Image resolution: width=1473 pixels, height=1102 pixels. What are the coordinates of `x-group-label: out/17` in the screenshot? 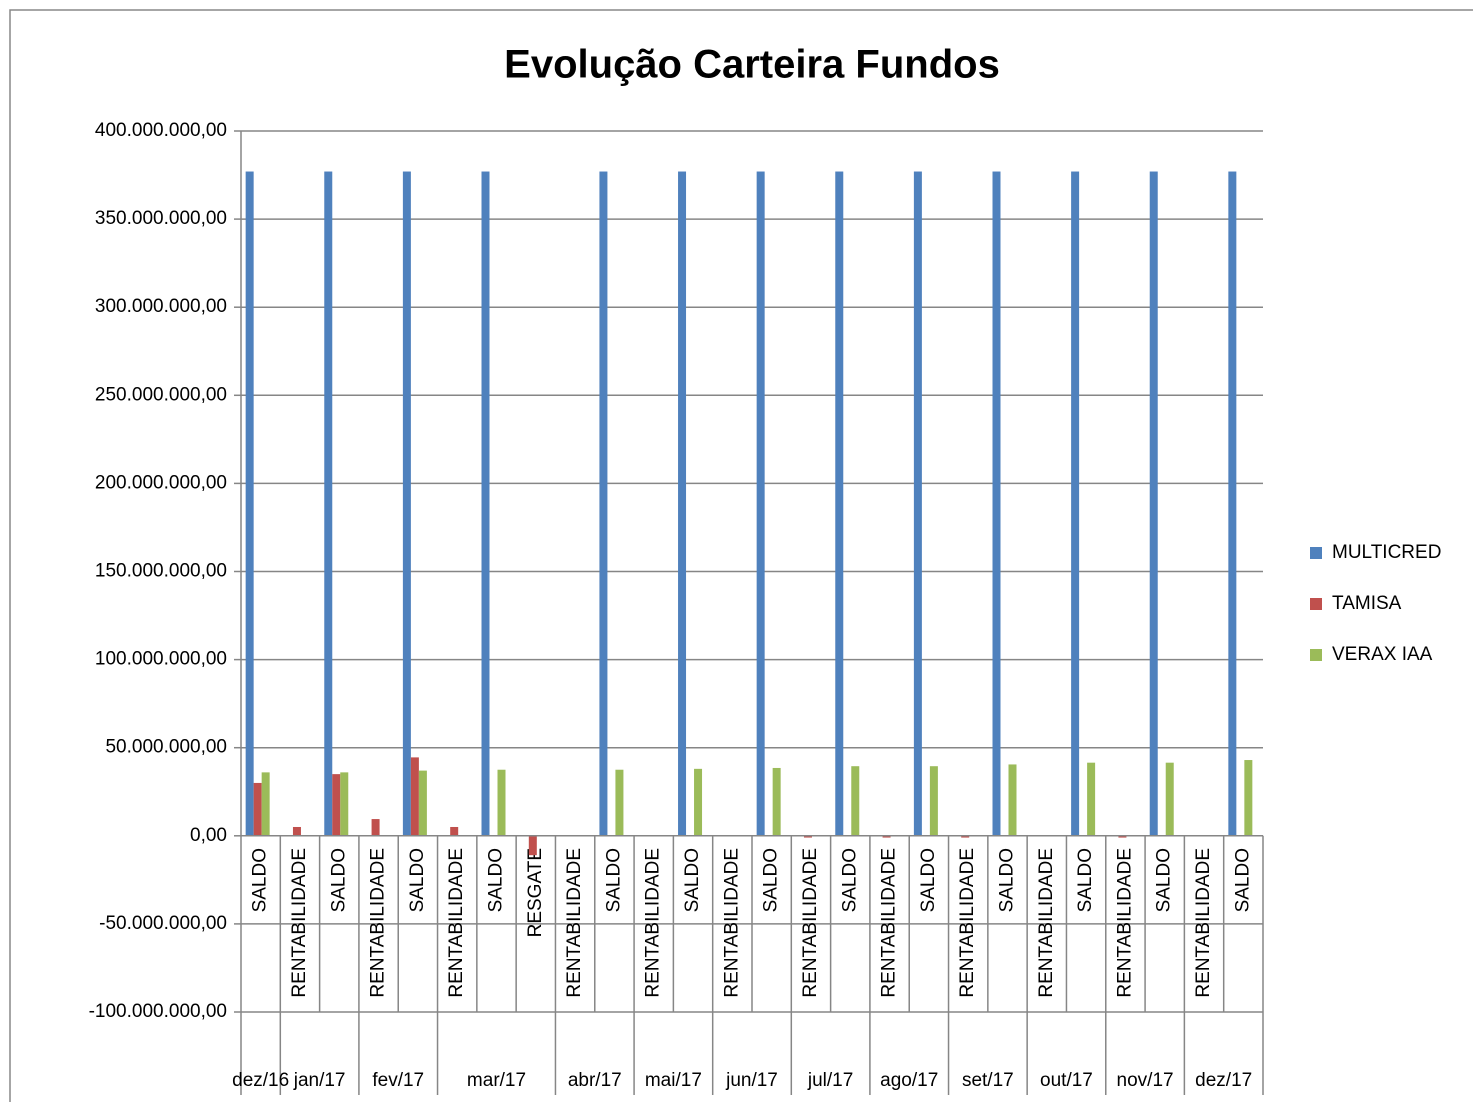 It's located at (1066, 1080).